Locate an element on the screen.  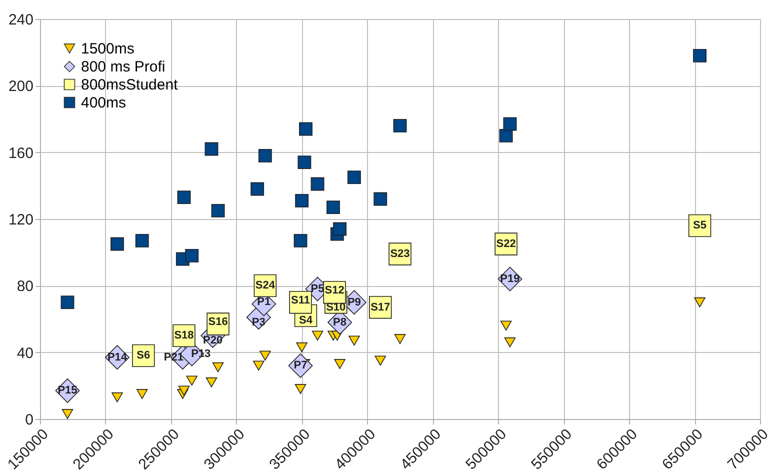
y-tick-label: 240 is located at coordinates (21, 20).